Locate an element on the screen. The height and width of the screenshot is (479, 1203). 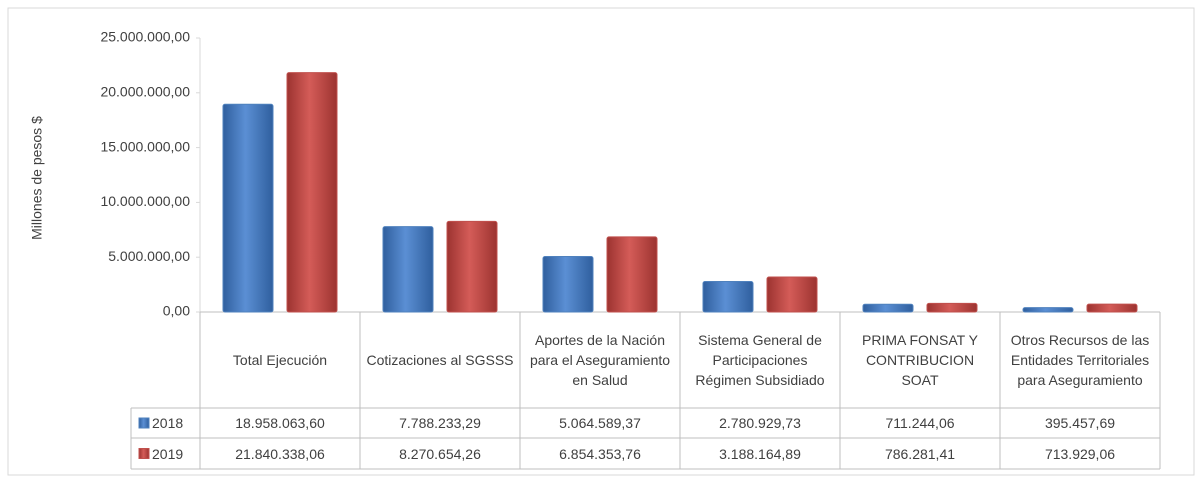
x-tick-label: PRIMA FONSAT Y CONTRIBUCION SOAT is located at coordinates (920, 360).